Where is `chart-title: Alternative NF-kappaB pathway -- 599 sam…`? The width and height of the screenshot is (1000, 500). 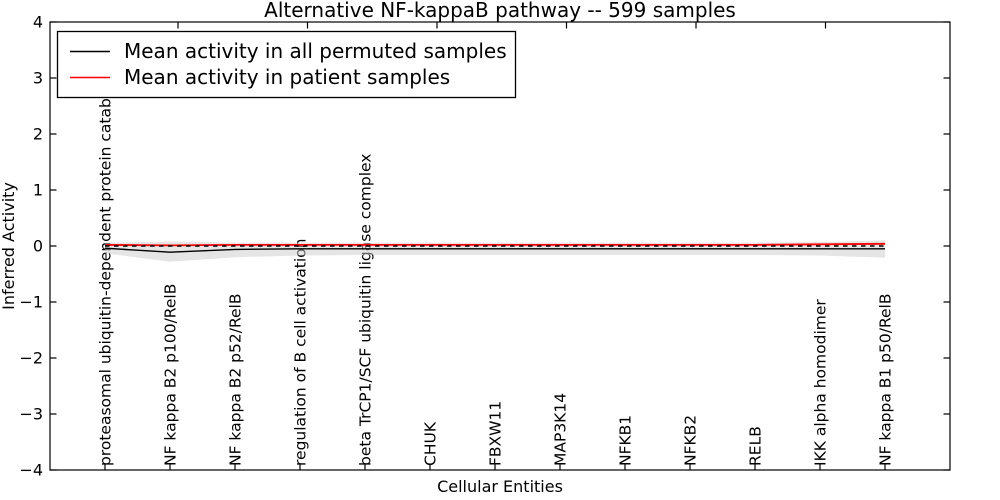 chart-title: Alternative NF-kappaB pathway -- 599 sam… is located at coordinates (500, 11).